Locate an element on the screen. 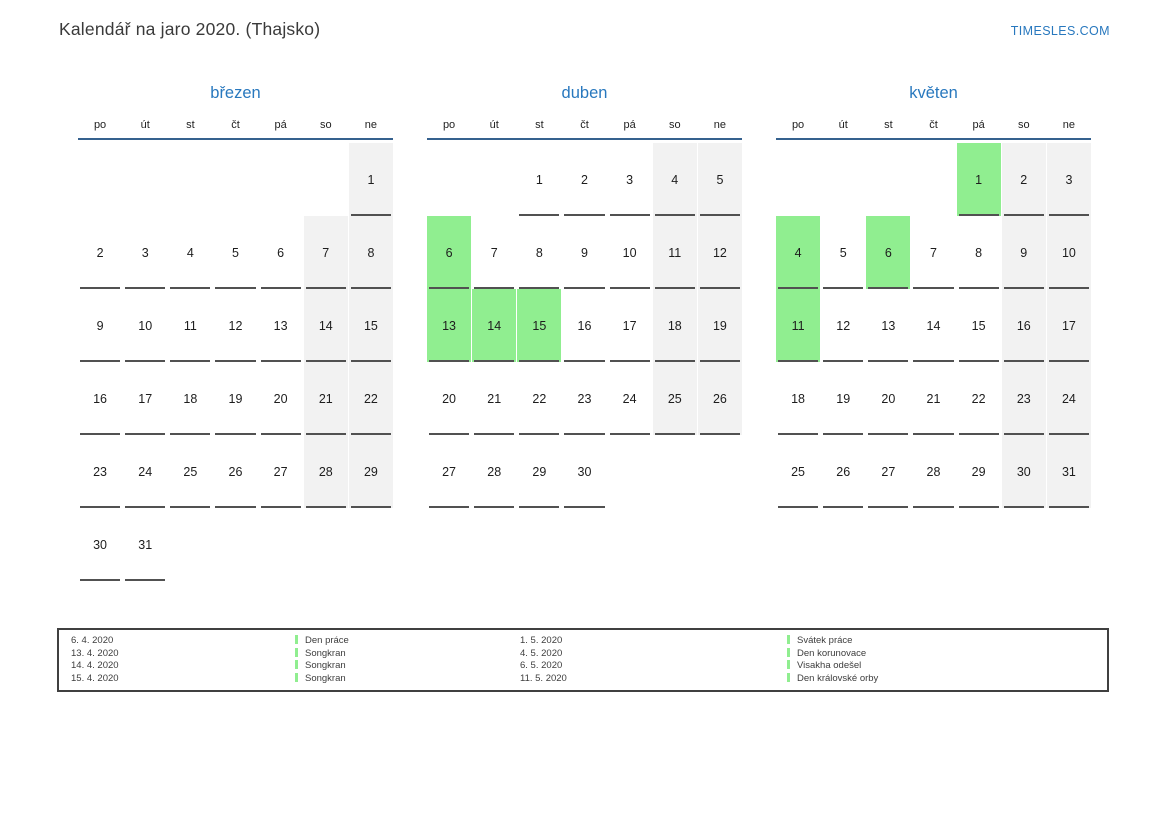 This screenshot has height=827, width=1169. legend-date: 4. 5. 2020 is located at coordinates (541, 653).